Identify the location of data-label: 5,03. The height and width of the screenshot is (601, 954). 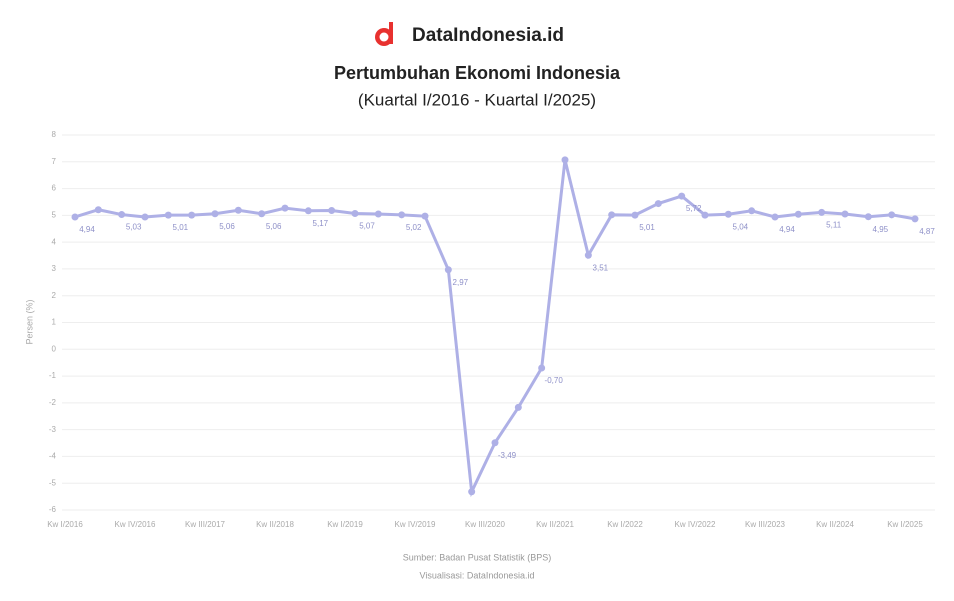
(134, 227).